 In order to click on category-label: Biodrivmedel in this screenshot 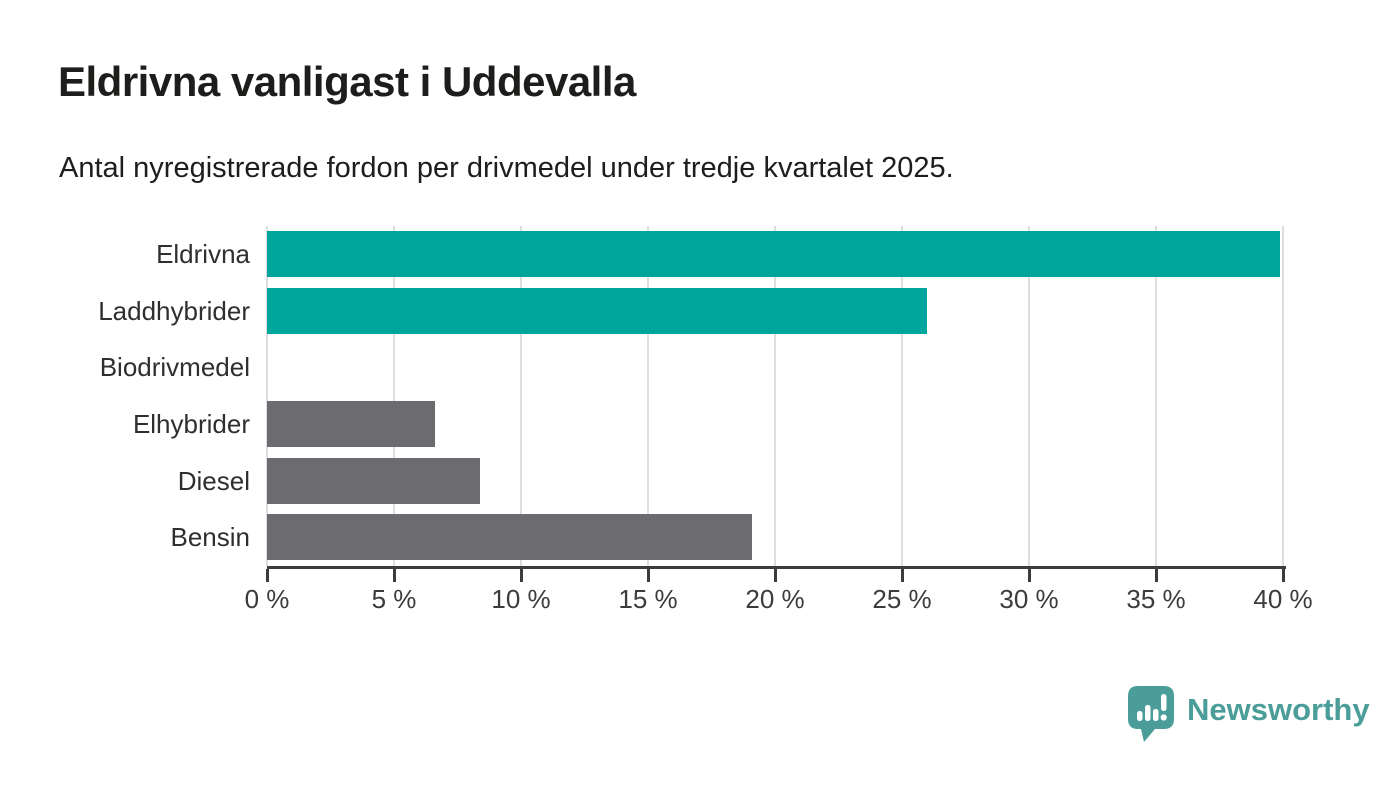, I will do `click(174, 367)`.